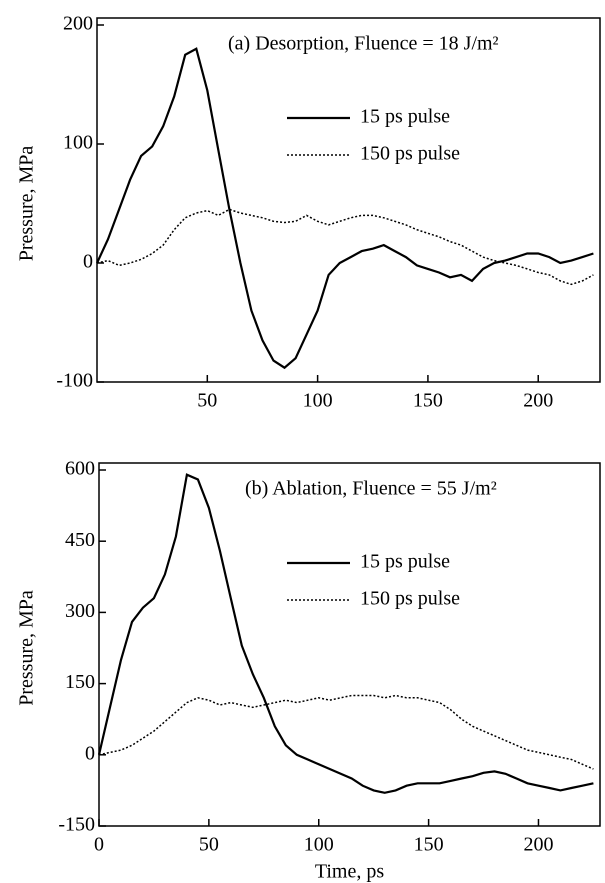 This screenshot has width=605, height=883. Describe the element at coordinates (80, 469) in the screenshot. I see `y-tick-label: 600` at that location.